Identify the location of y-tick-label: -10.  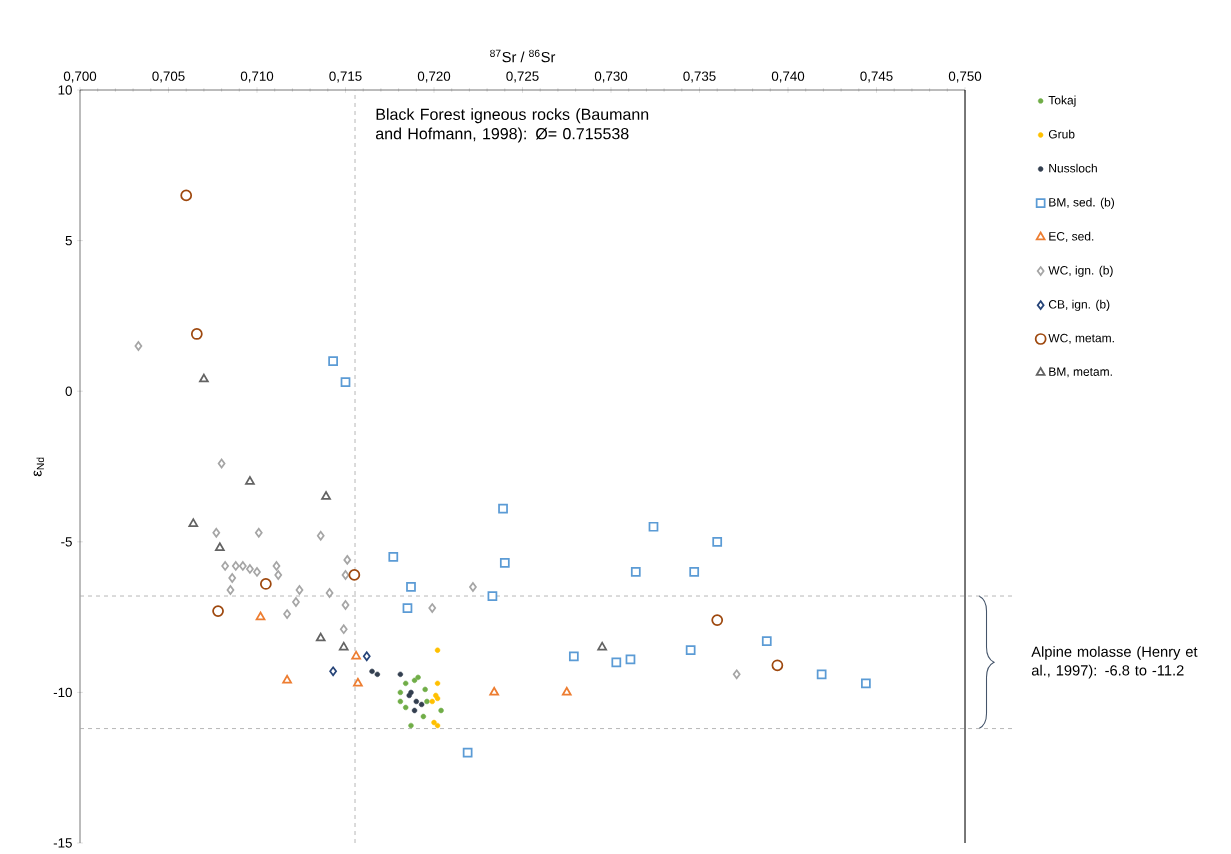
(62, 692).